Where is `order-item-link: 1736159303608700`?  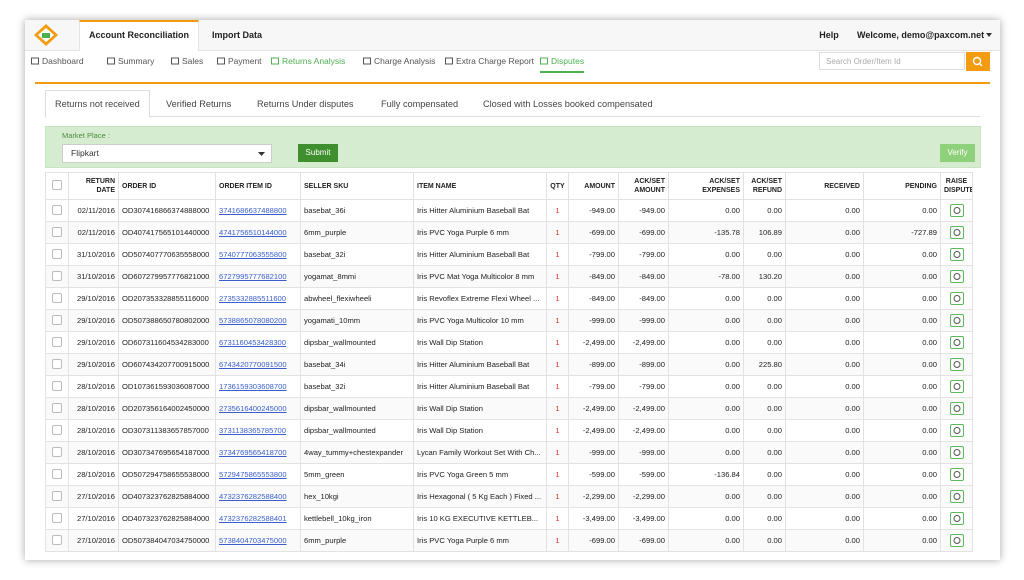 order-item-link: 1736159303608700 is located at coordinates (253, 386).